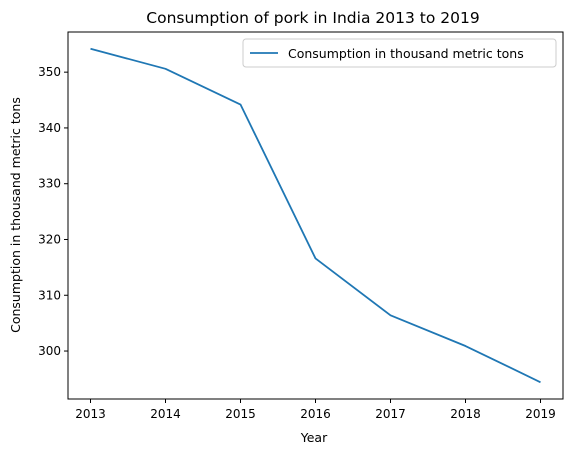 This screenshot has height=455, width=571. I want to click on x-tick-label: 2014, so click(165, 414).